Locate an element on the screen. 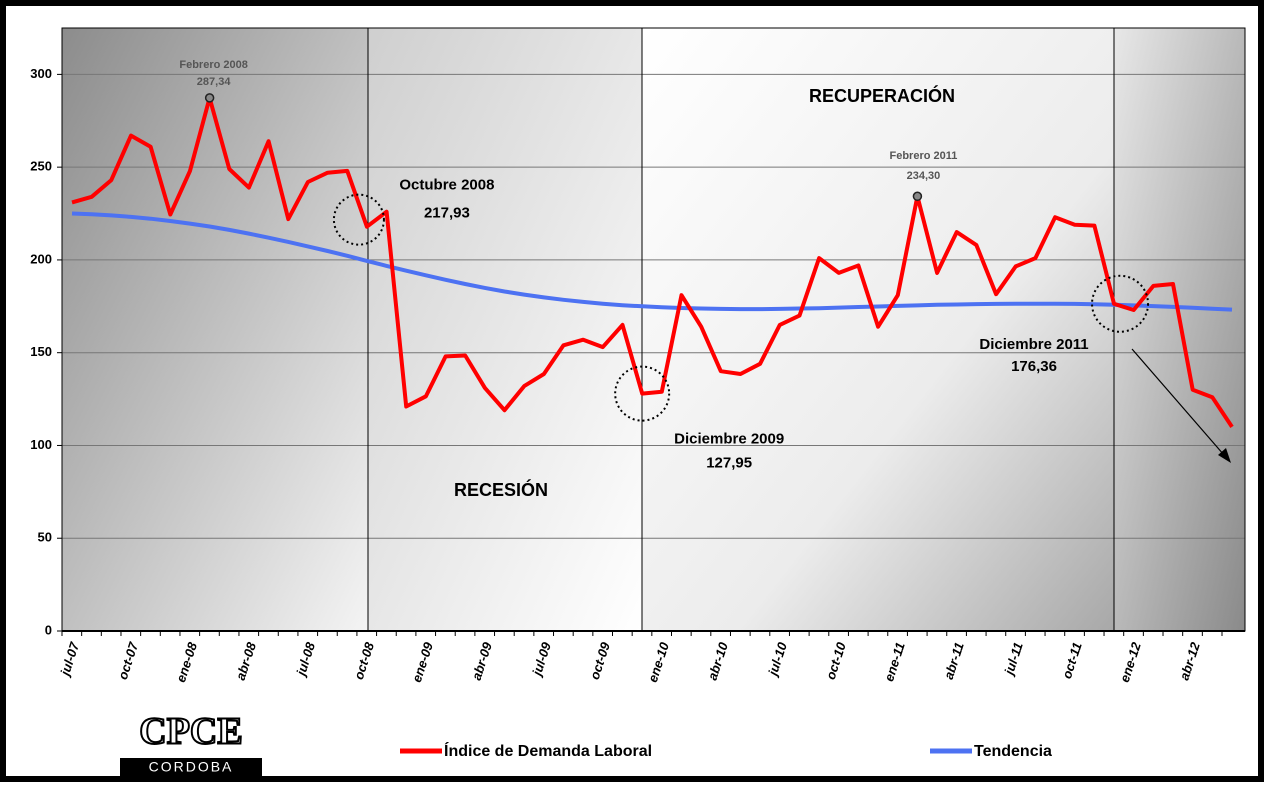  legend-label: Tendencia is located at coordinates (1013, 751).